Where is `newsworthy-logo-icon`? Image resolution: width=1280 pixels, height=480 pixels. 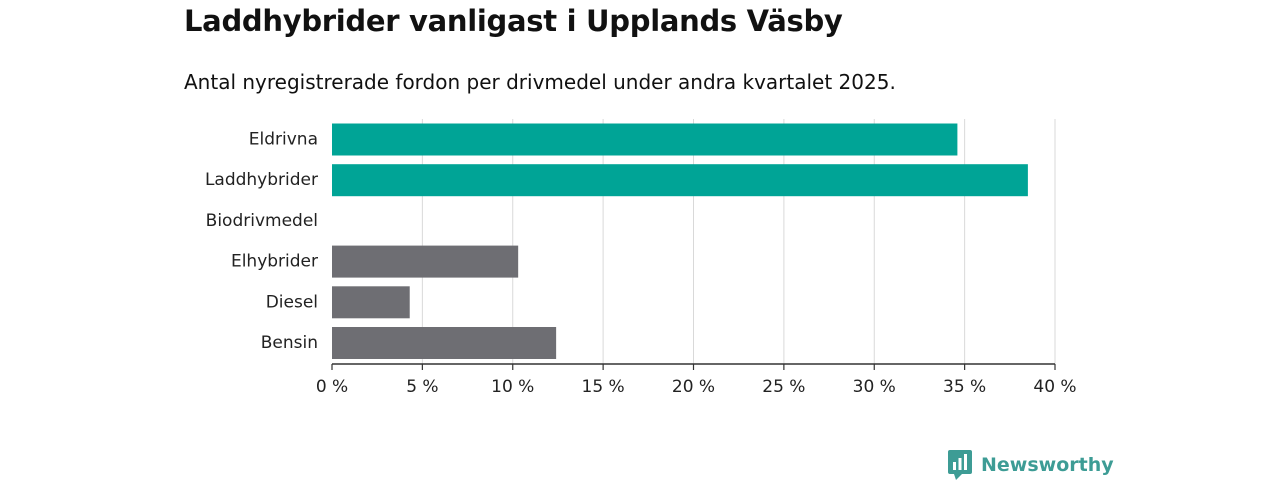 newsworthy-logo-icon is located at coordinates (960, 465).